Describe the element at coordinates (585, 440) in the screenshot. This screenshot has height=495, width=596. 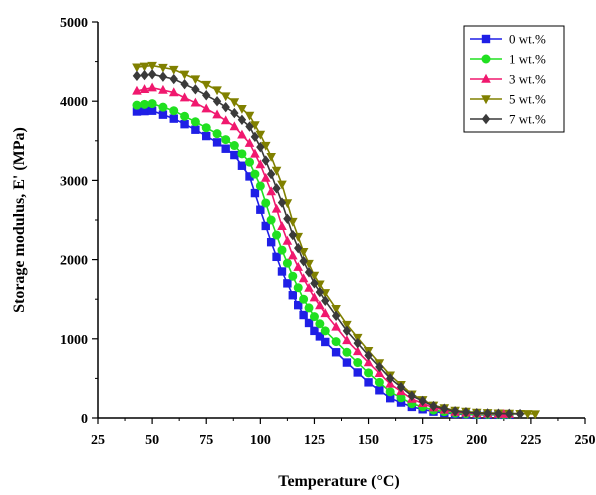
I see `x-tick-label: 250` at that location.